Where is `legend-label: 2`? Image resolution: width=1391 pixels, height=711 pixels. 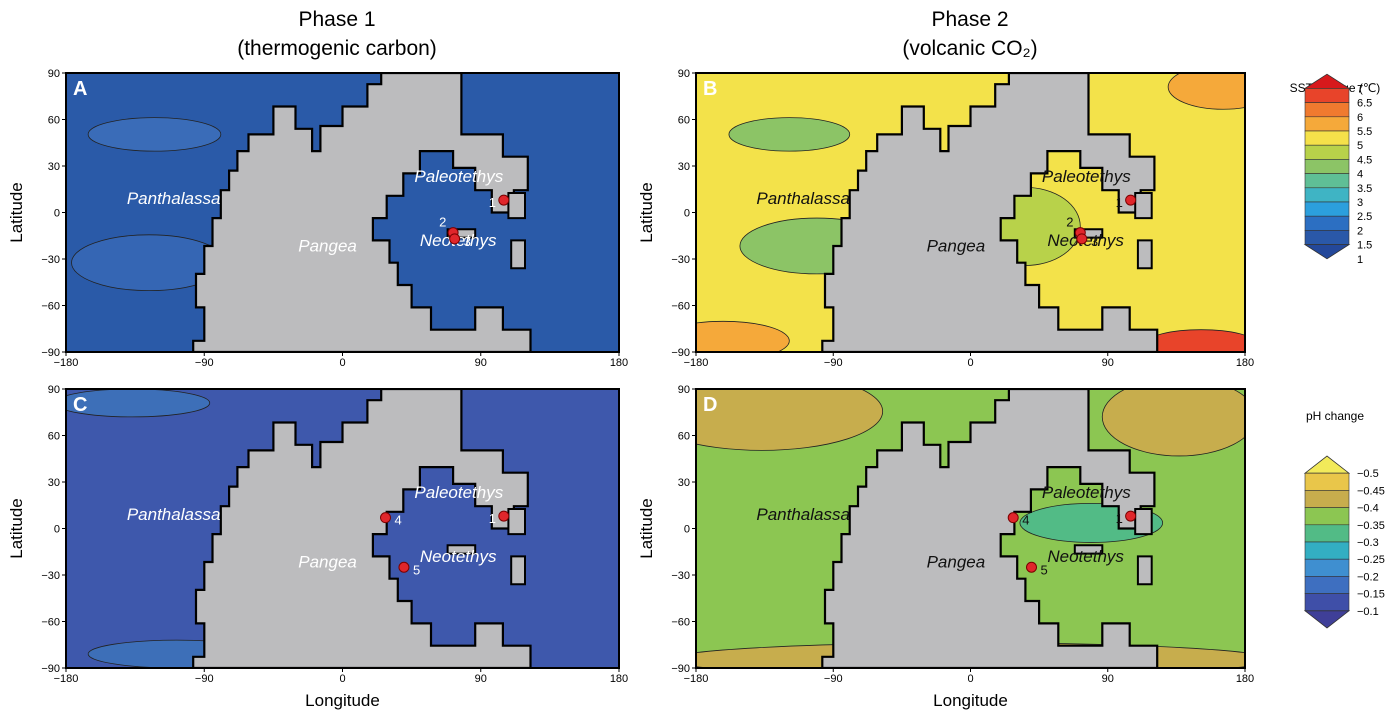 legend-label: 2 is located at coordinates (1360, 231).